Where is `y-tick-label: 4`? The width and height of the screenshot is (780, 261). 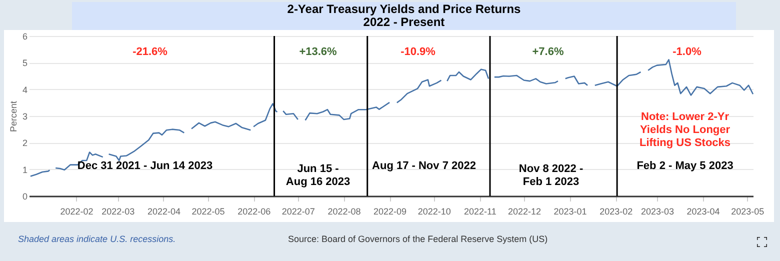
y-tick-label: 4 is located at coordinates (25, 89).